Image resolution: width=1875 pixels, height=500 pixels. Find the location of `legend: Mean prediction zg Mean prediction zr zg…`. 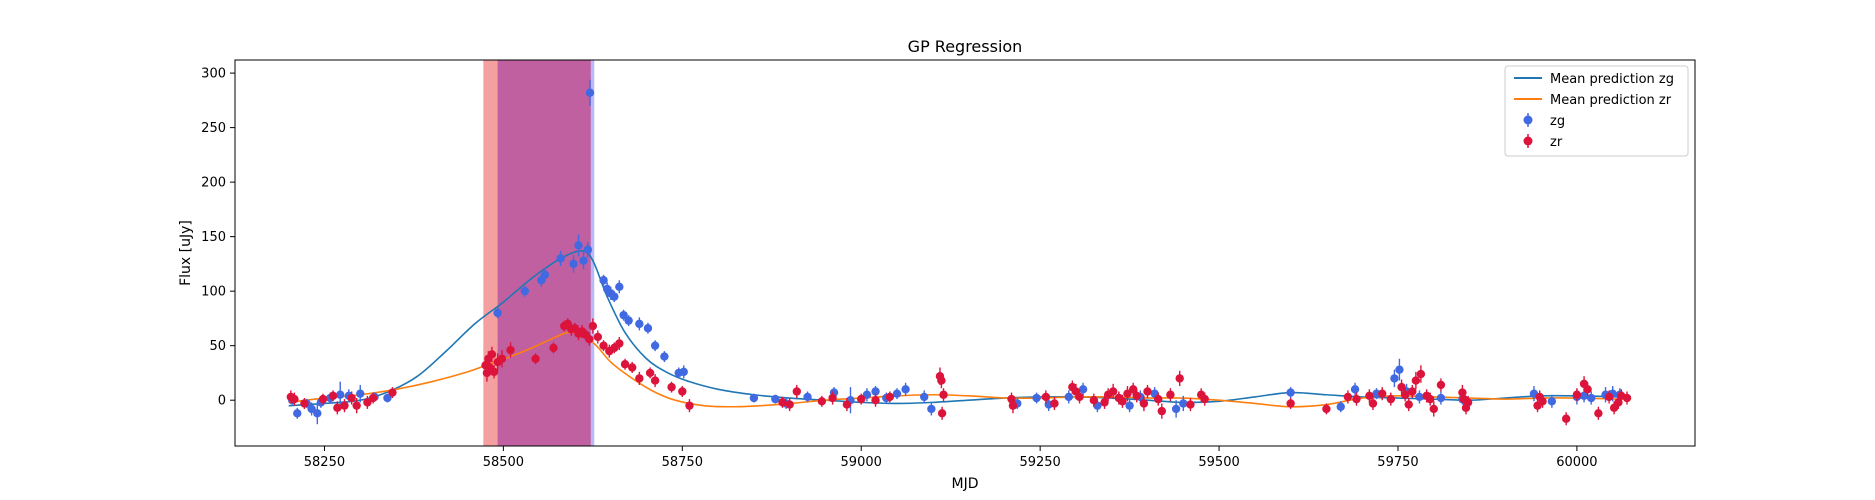

legend: Mean prediction zg Mean prediction zr zg… is located at coordinates (1596, 111).